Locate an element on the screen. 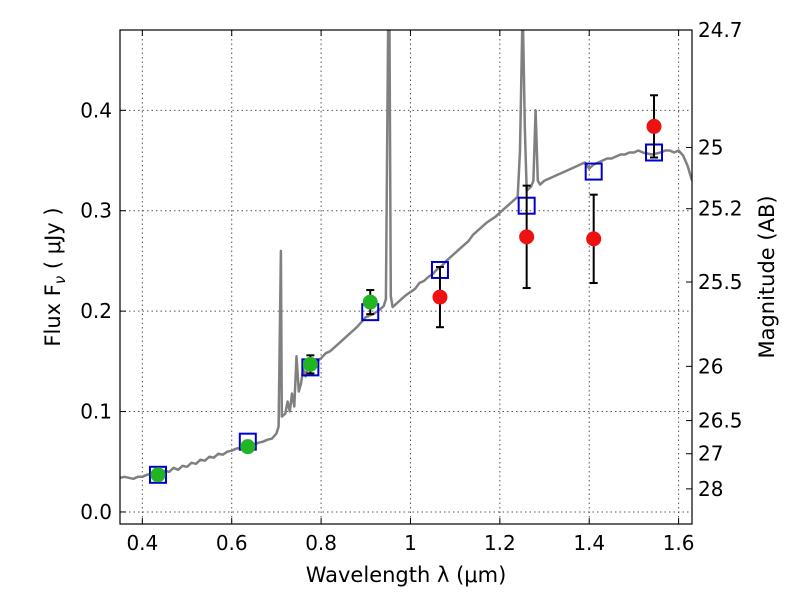 This screenshot has width=800, height=600. x-tick-label: 1 is located at coordinates (410, 543).